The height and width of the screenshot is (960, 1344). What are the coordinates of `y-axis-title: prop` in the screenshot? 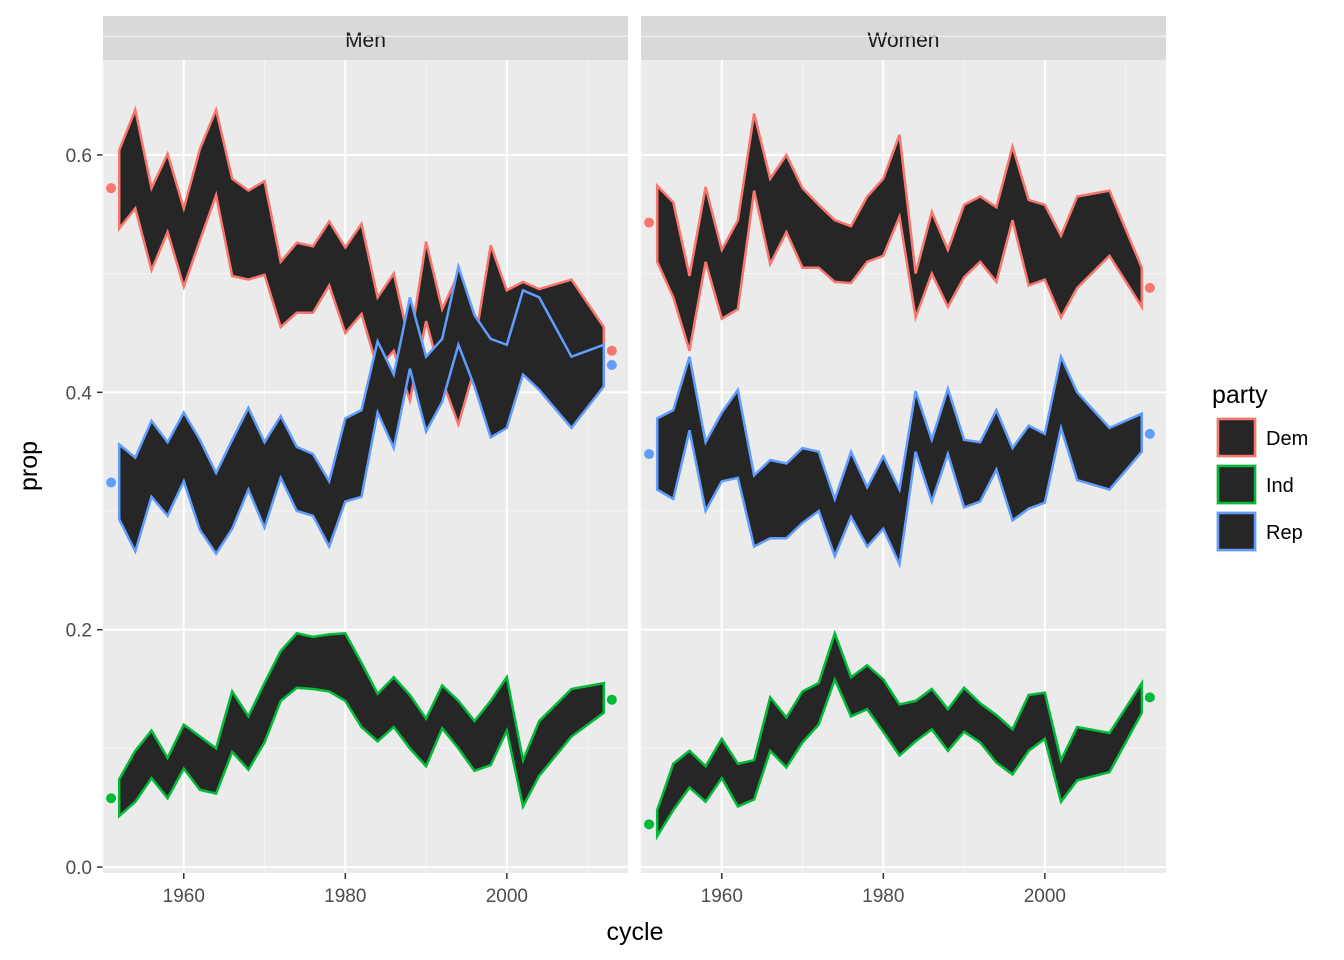 It's located at (29, 466).